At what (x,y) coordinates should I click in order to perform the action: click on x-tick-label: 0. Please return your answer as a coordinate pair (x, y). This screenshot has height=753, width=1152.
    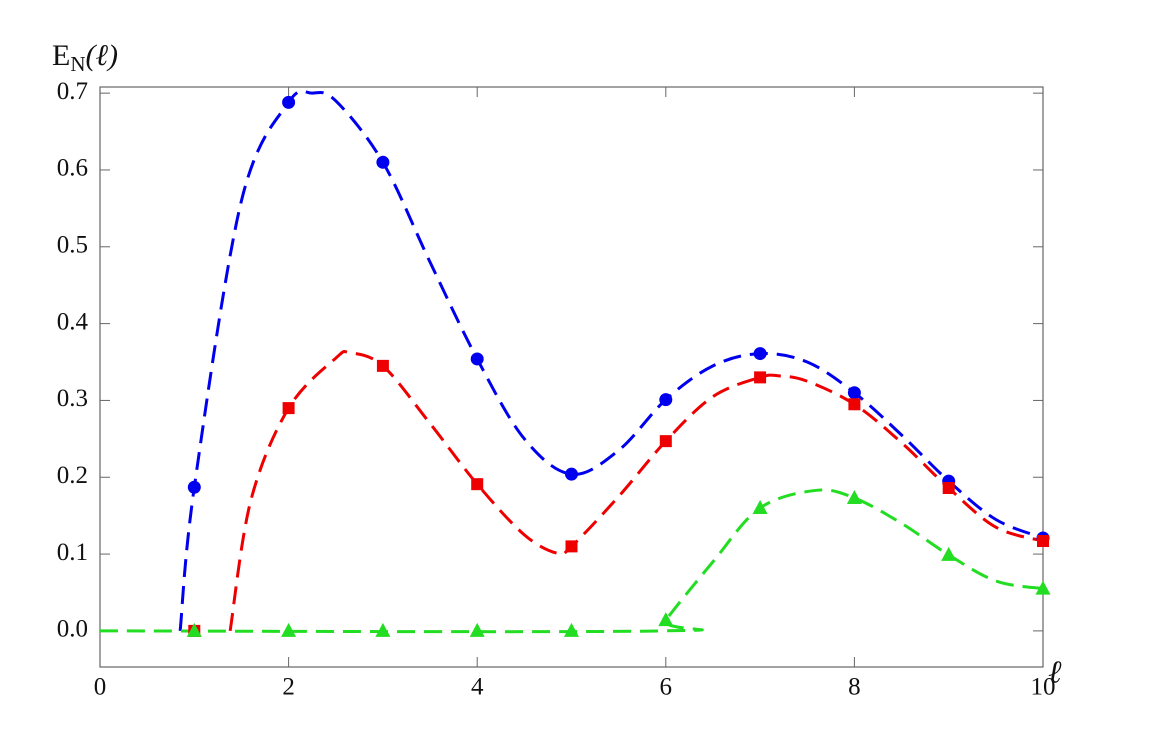
    Looking at the image, I should click on (100, 687).